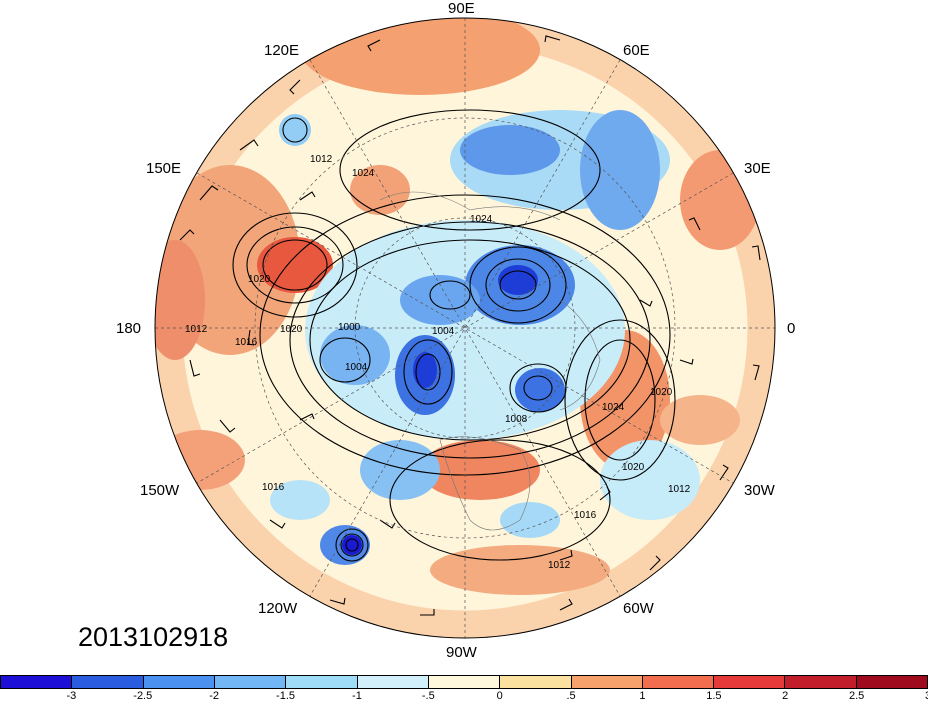 Image resolution: width=928 pixels, height=702 pixels. What do you see at coordinates (143, 696) in the screenshot?
I see `colorbar-tick-label: -2.5` at bounding box center [143, 696].